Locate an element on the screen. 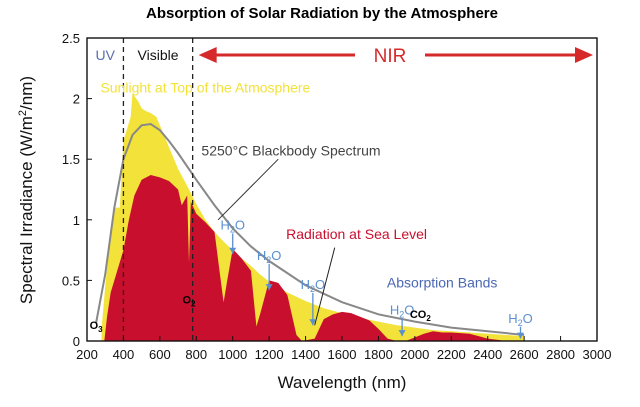 This screenshot has height=407, width=640. absorption-band-label-2-sub: 2 is located at coordinates (312, 289).